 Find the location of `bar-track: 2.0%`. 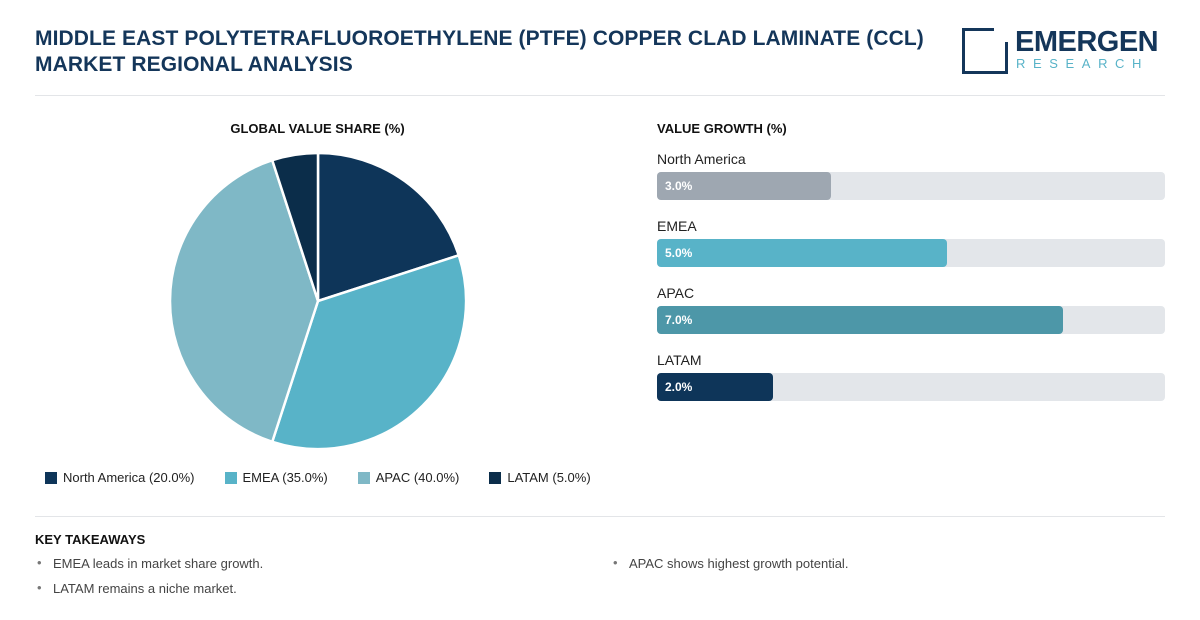

bar-track: 2.0% is located at coordinates (911, 387).